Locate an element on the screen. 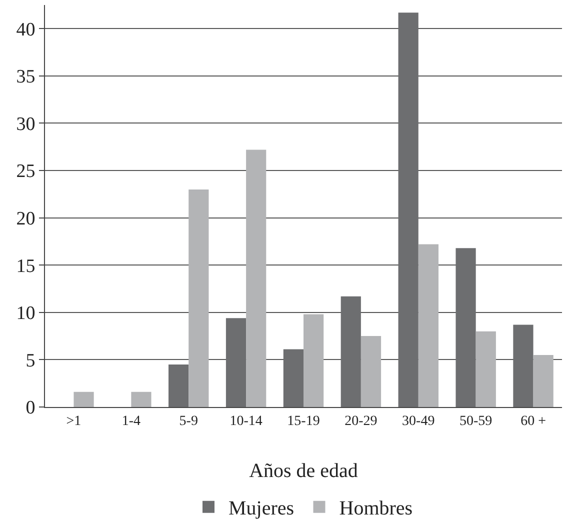  x-tick-label: 15-19 is located at coordinates (303, 421).